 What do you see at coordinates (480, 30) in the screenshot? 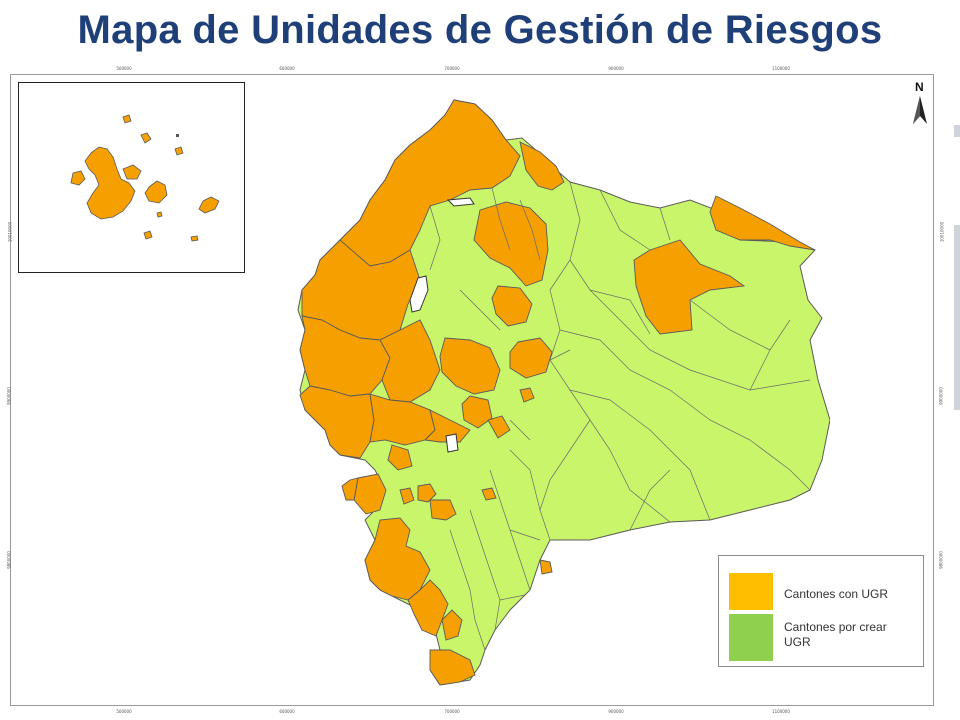
I see `page-title: Mapa de Unidades de Gestión de Riesgos` at bounding box center [480, 30].